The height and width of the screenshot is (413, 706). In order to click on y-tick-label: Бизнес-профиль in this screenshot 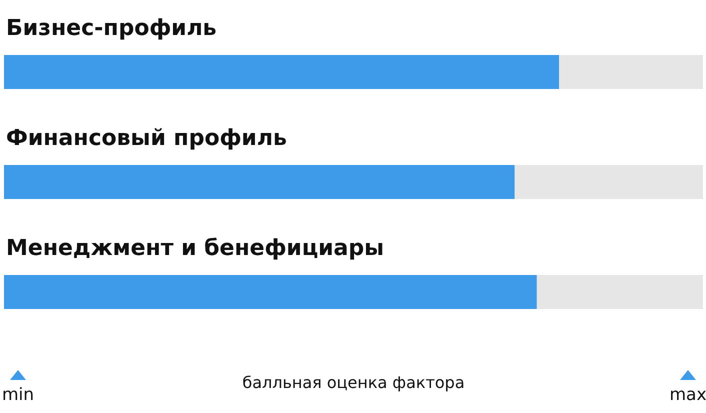, I will do `click(111, 28)`.